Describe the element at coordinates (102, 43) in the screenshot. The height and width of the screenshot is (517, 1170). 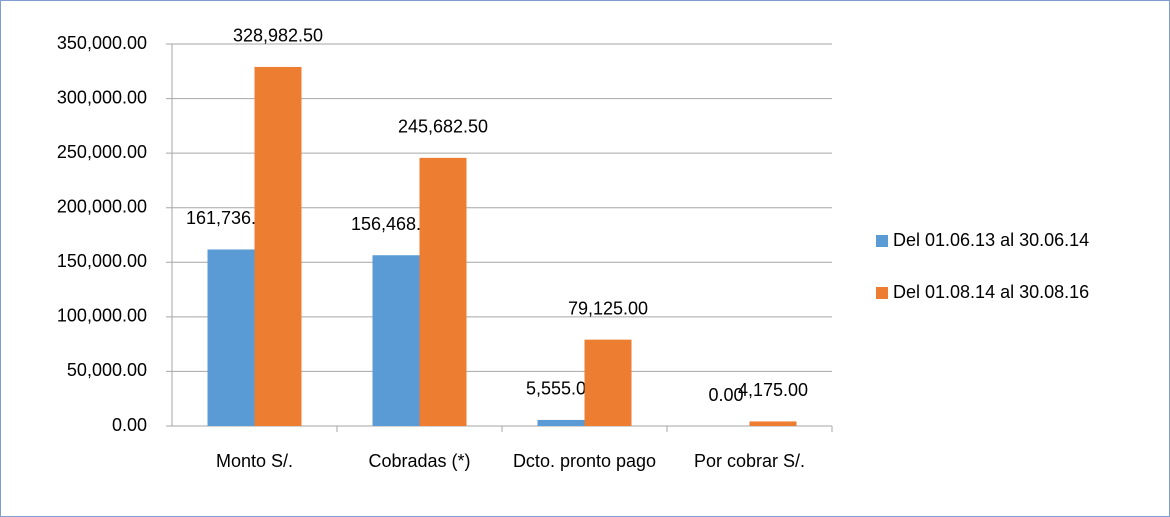
I see `y-tick-label: 350,000.00` at that location.